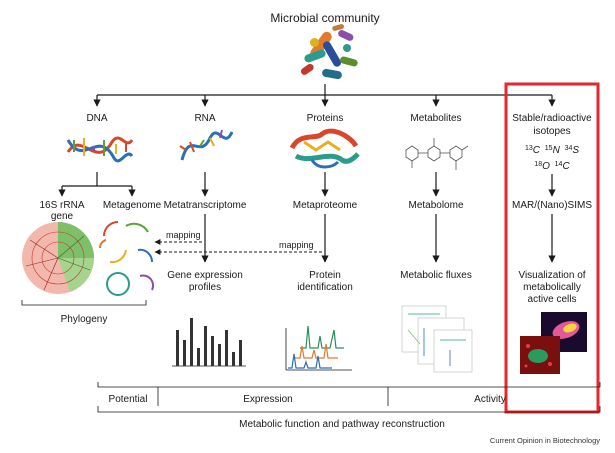  What do you see at coordinates (551, 275) in the screenshot?
I see `visualization-label-line1: Visualization of` at bounding box center [551, 275].